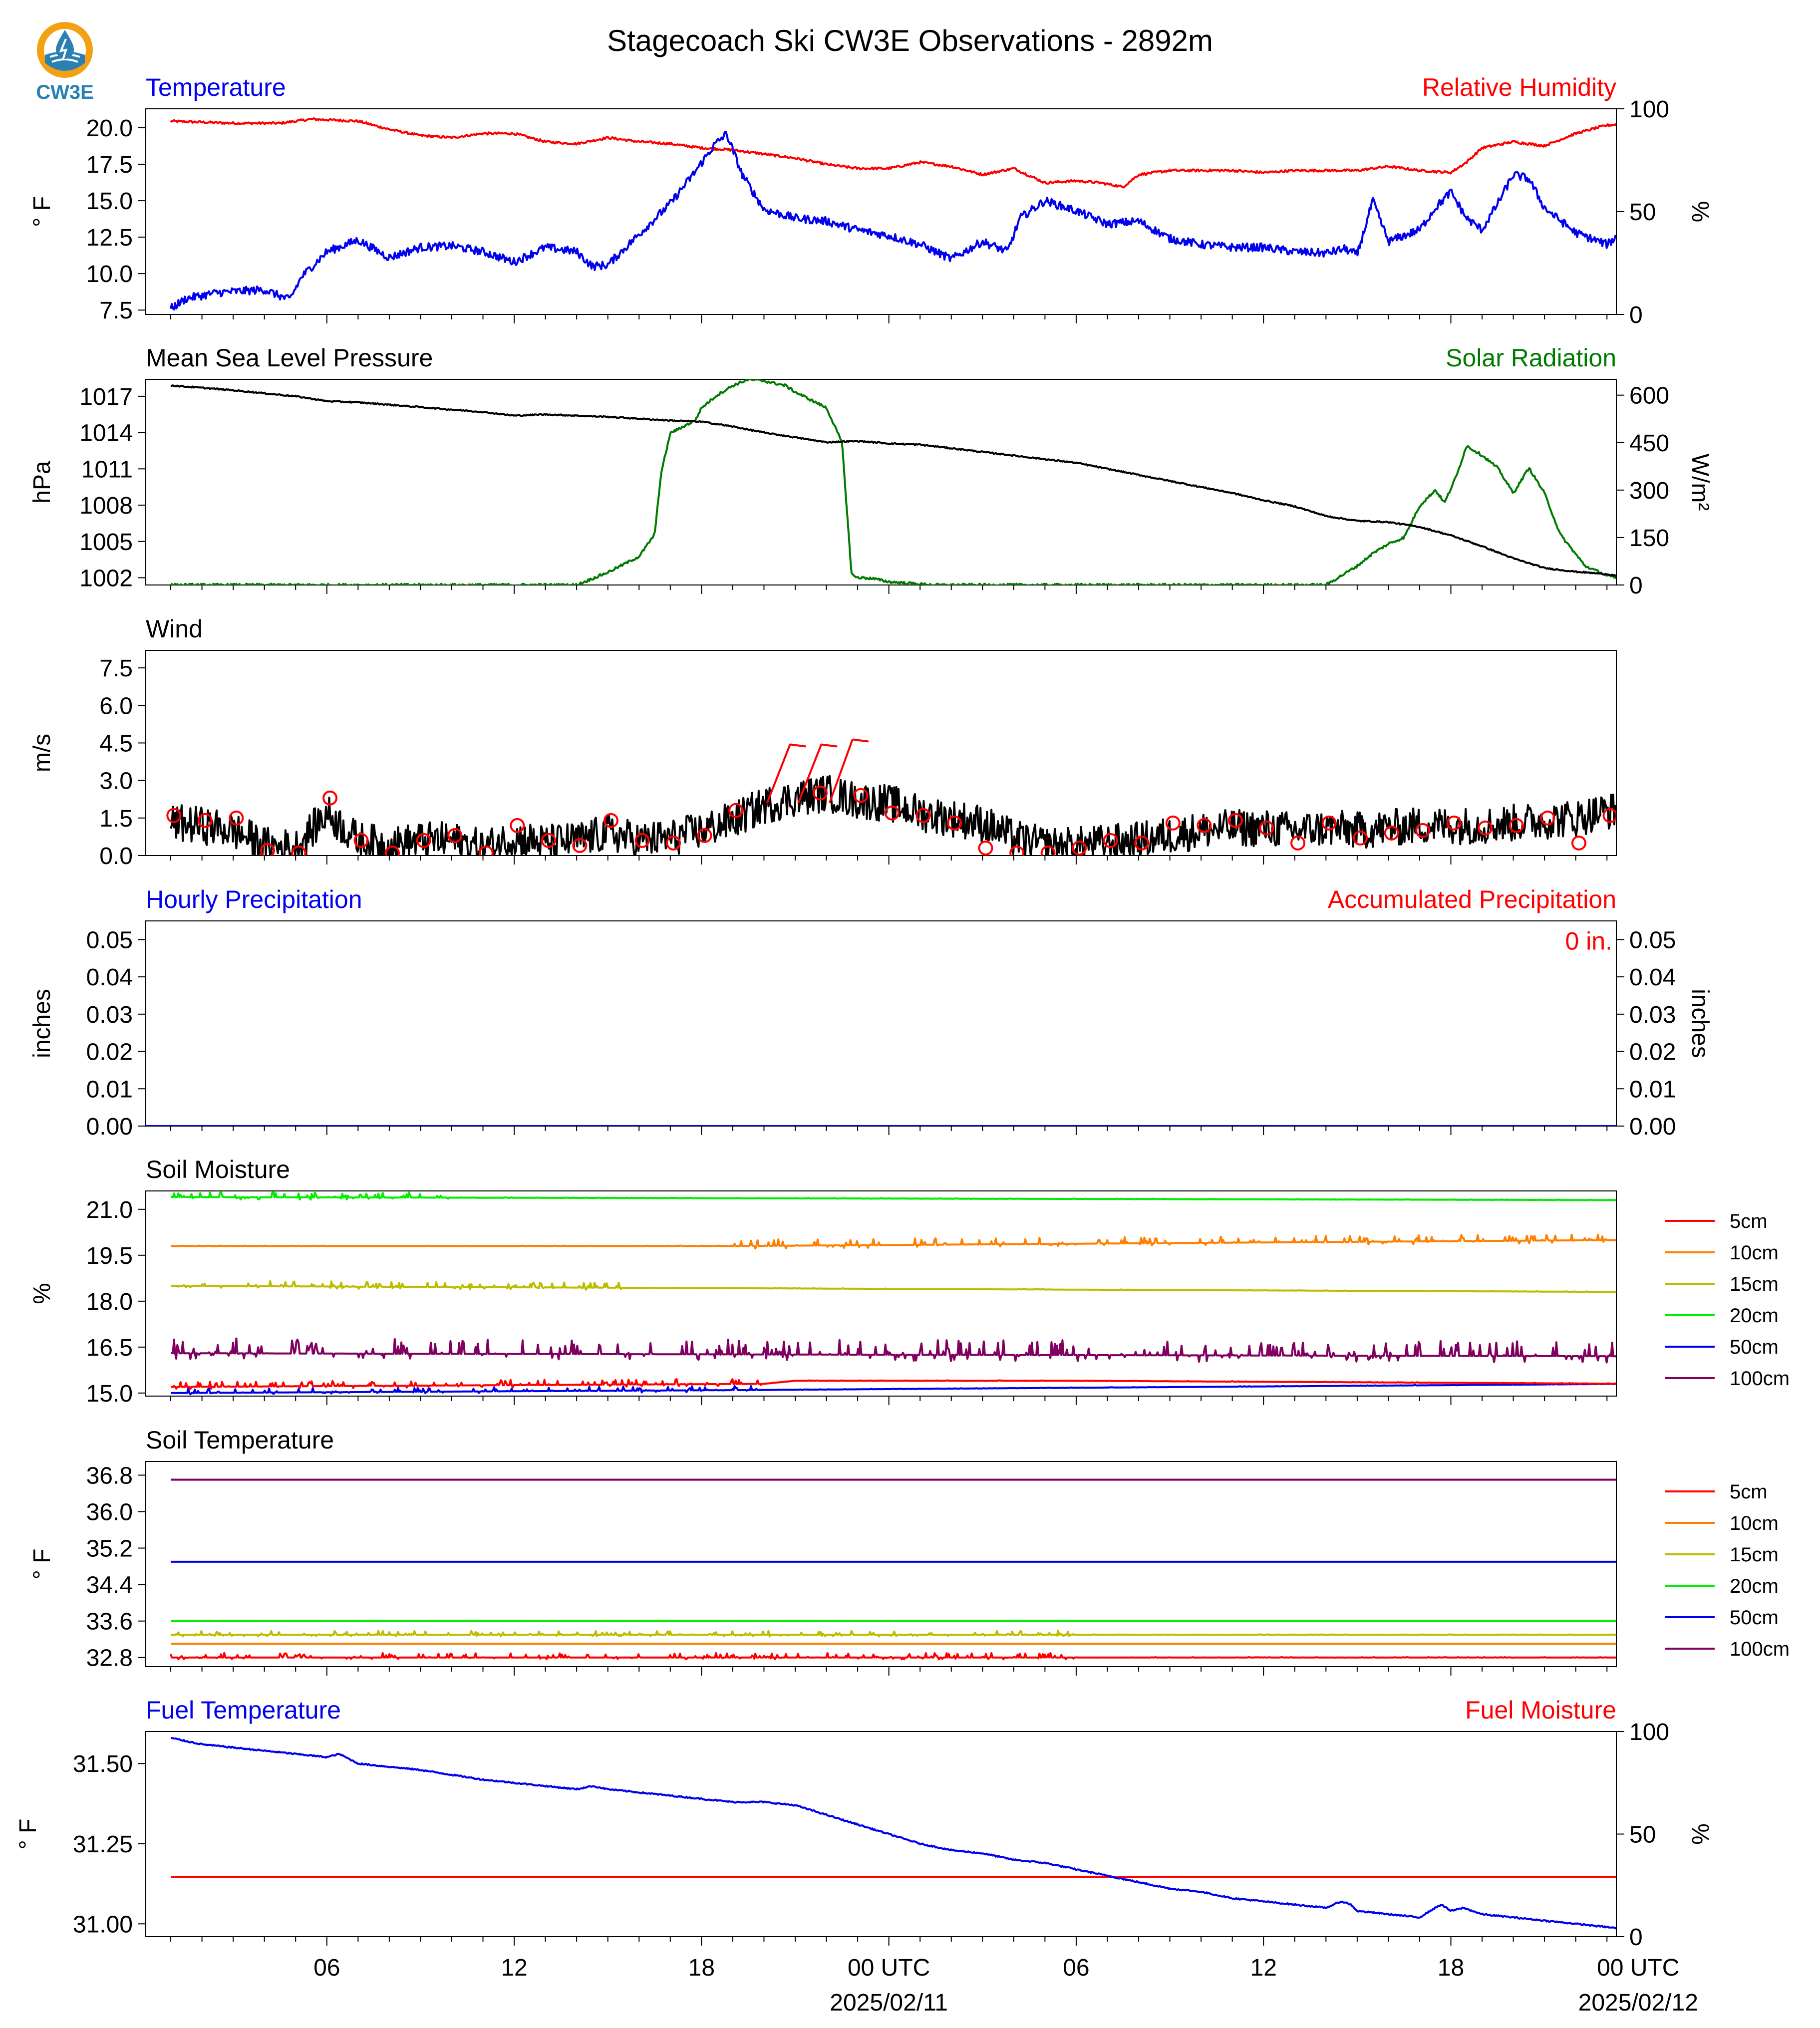 This screenshot has height=2028, width=1820. I want to click on legend-label-15cm: 15cm, so click(1754, 1555).